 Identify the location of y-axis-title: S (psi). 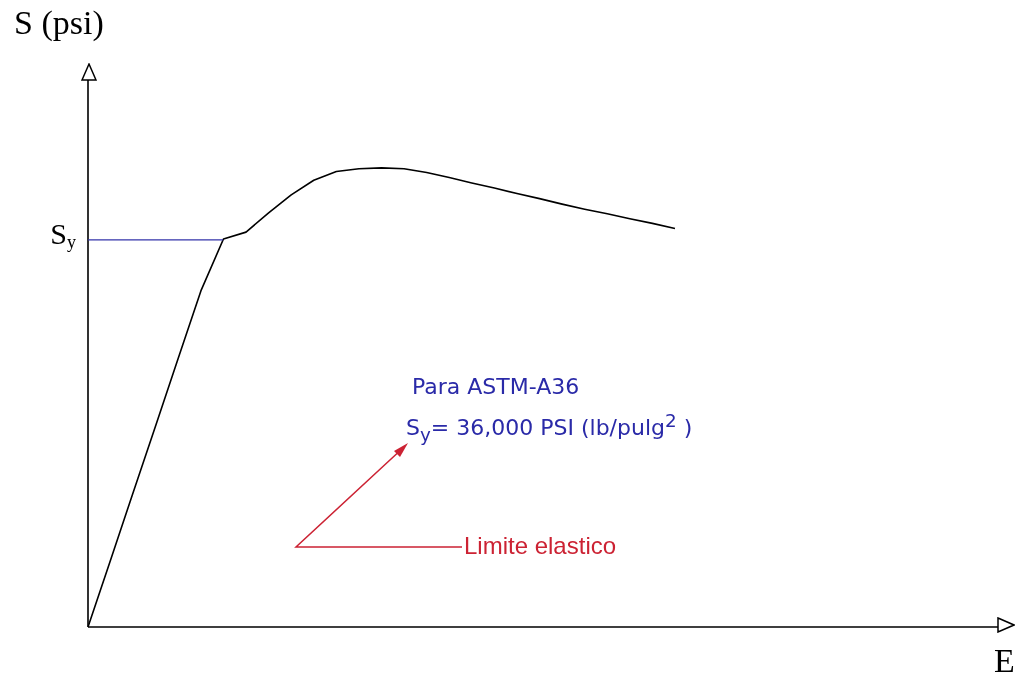
(59, 23).